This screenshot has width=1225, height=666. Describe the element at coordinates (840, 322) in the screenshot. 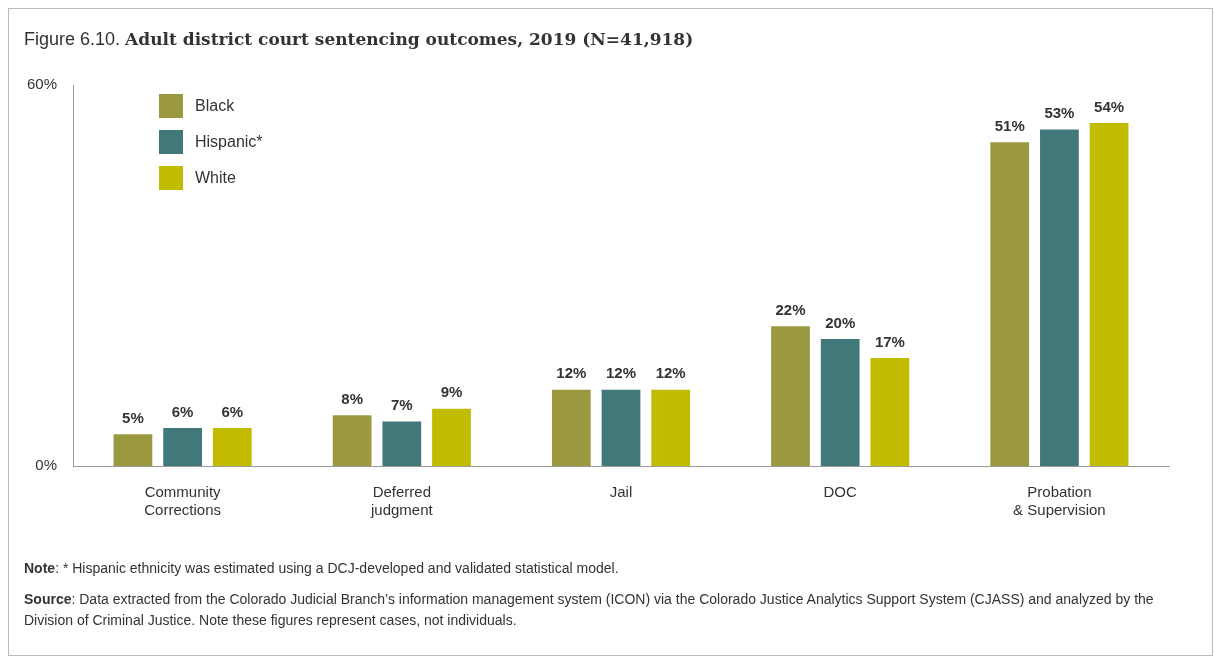

I see `data-label: 20%` at that location.